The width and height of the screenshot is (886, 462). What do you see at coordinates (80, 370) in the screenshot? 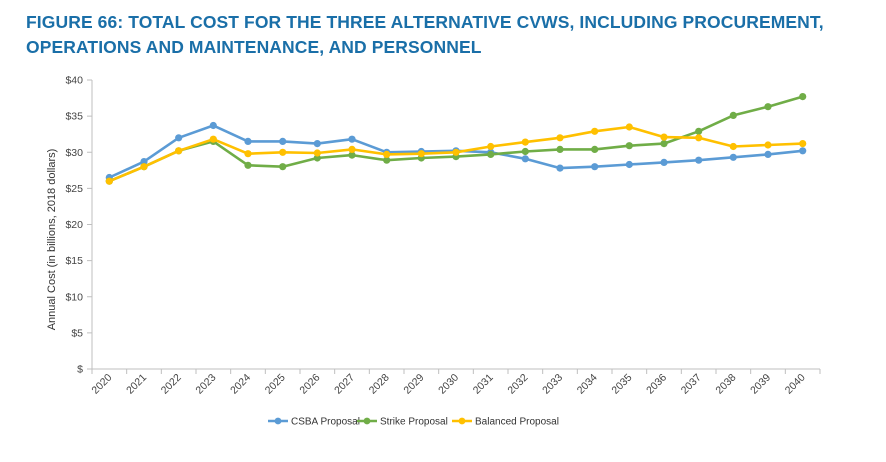
I see `y-tick-label: $` at bounding box center [80, 370].